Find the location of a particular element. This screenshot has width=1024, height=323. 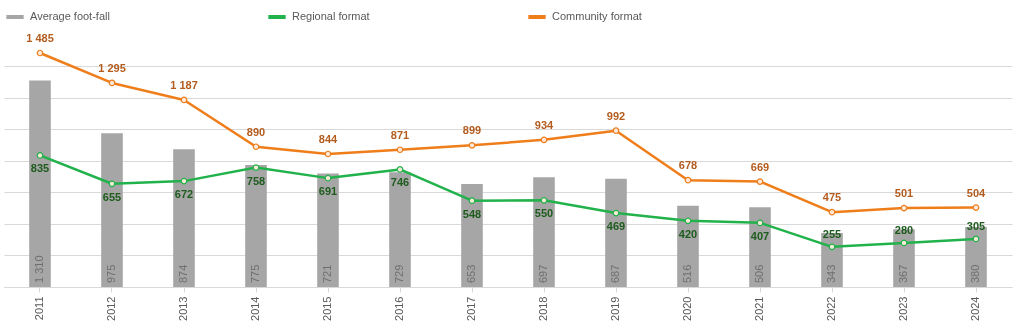

x-tick-label: 2018 is located at coordinates (543, 308).